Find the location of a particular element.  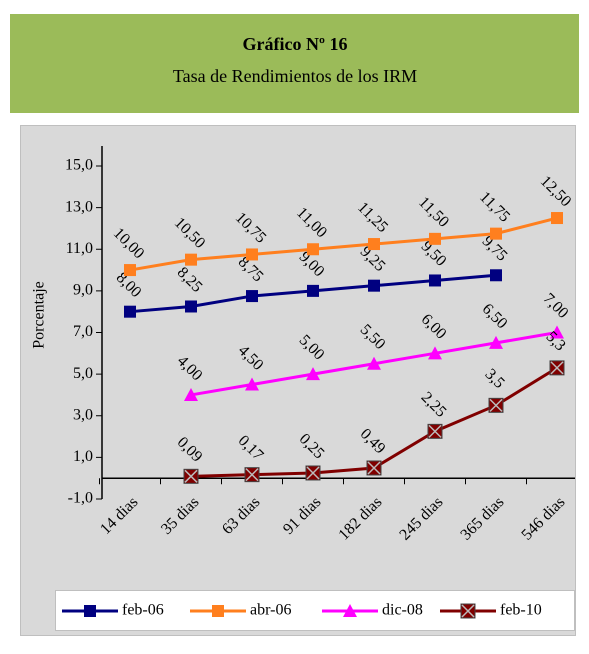

y-tick-label: 15,0 is located at coordinates (79, 165).